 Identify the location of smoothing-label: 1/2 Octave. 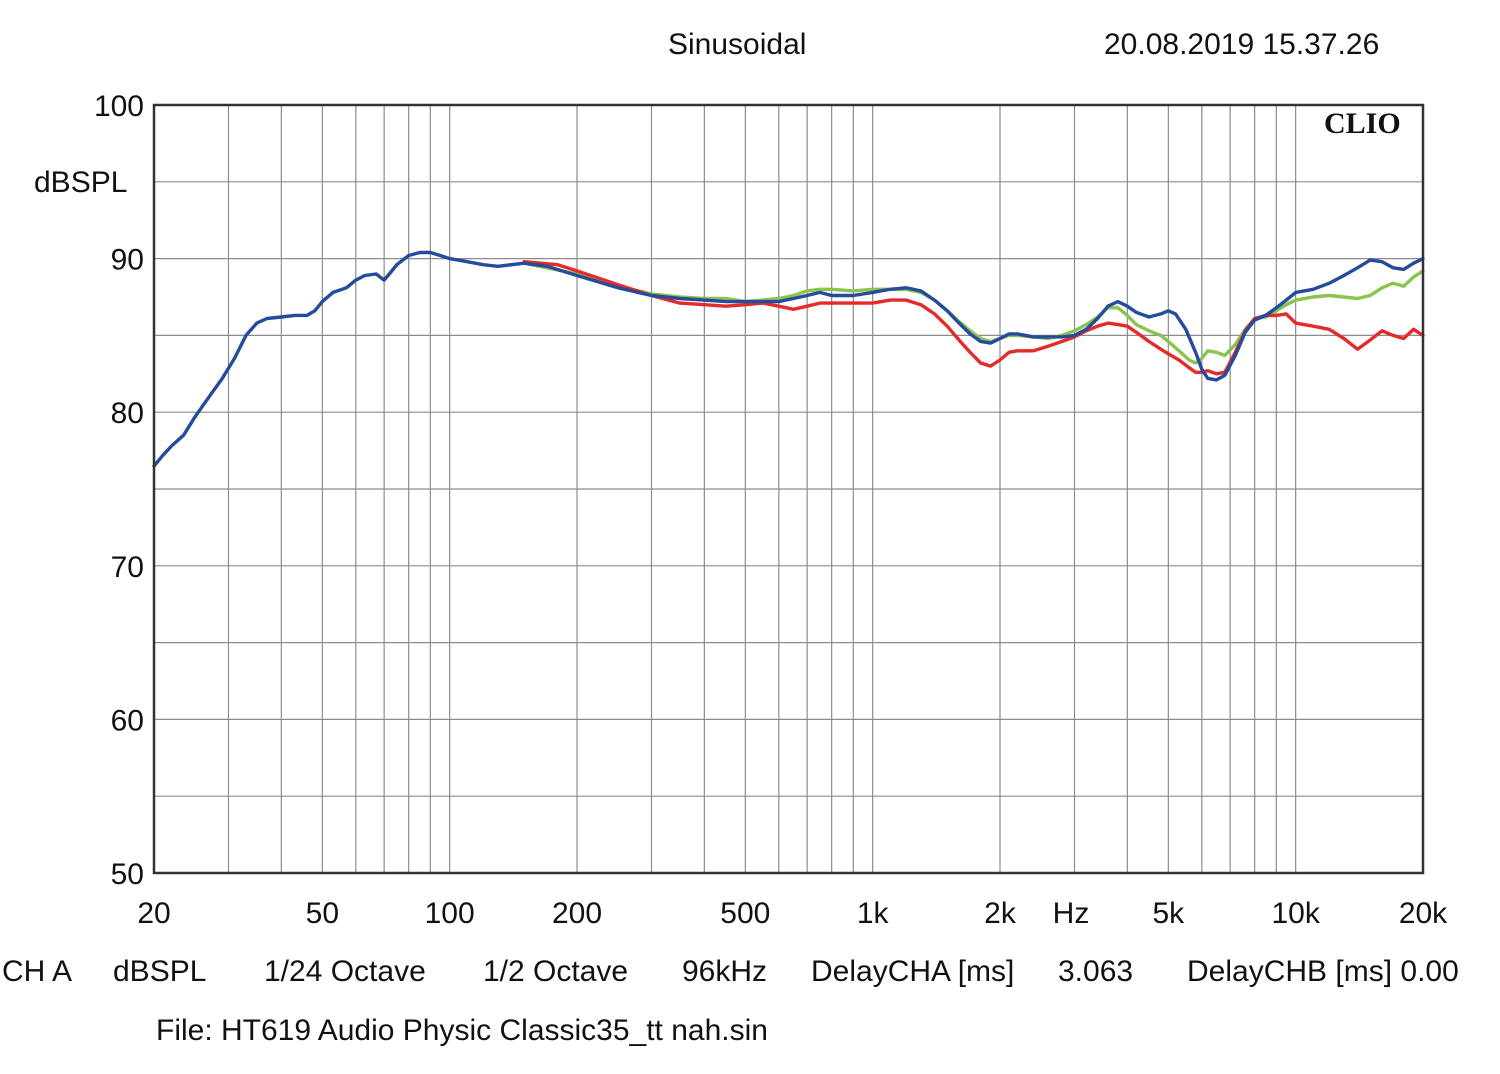
(556, 971).